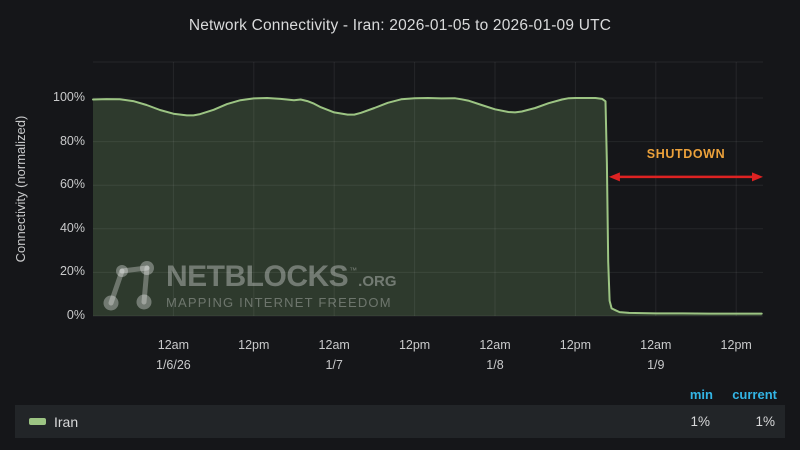  Describe the element at coordinates (656, 365) in the screenshot. I see `x-axis-date-label: 1/9` at that location.